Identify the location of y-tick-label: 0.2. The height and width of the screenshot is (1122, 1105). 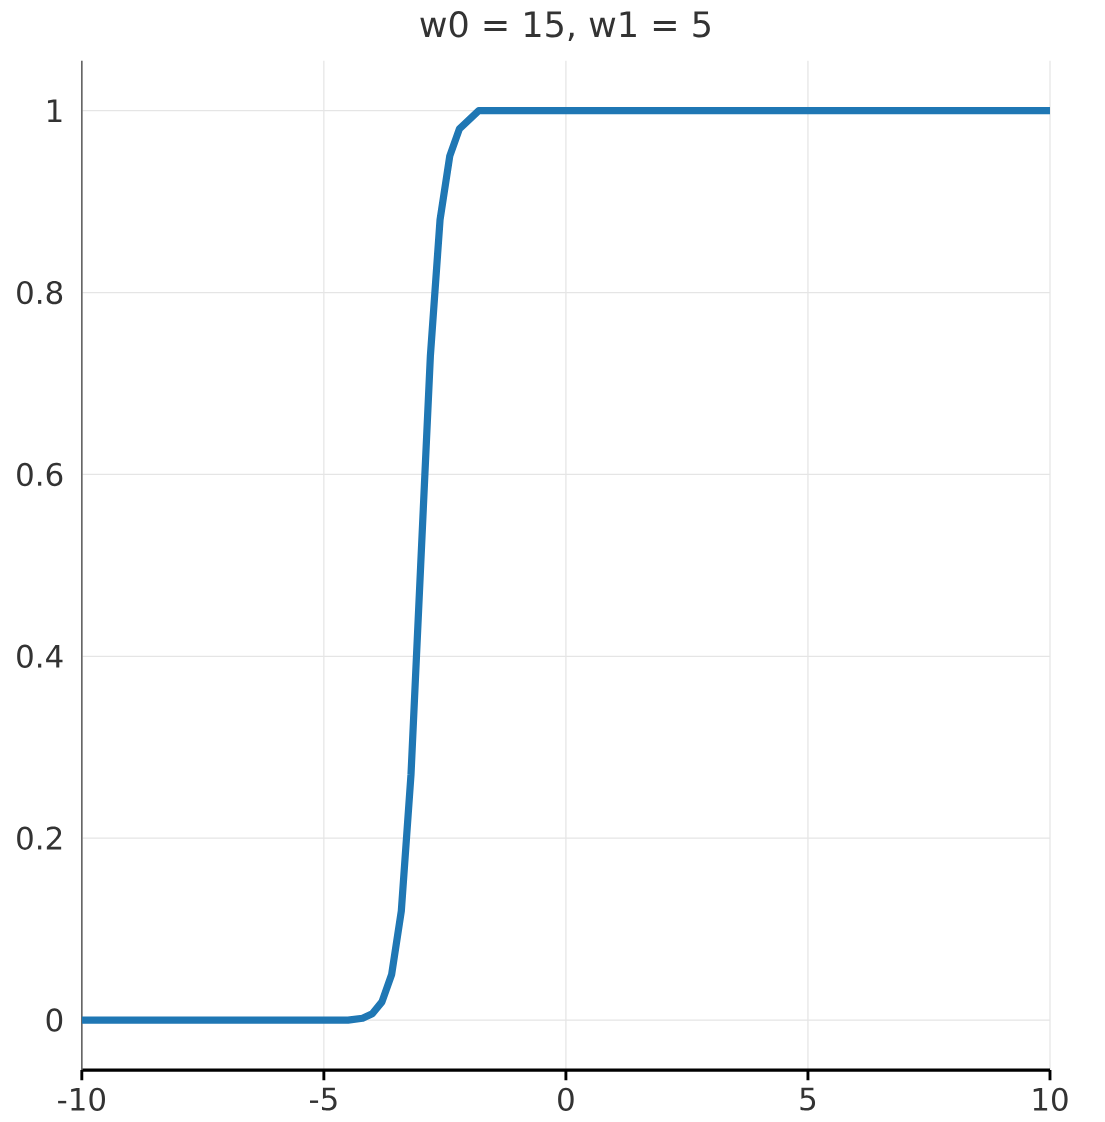
(38, 838).